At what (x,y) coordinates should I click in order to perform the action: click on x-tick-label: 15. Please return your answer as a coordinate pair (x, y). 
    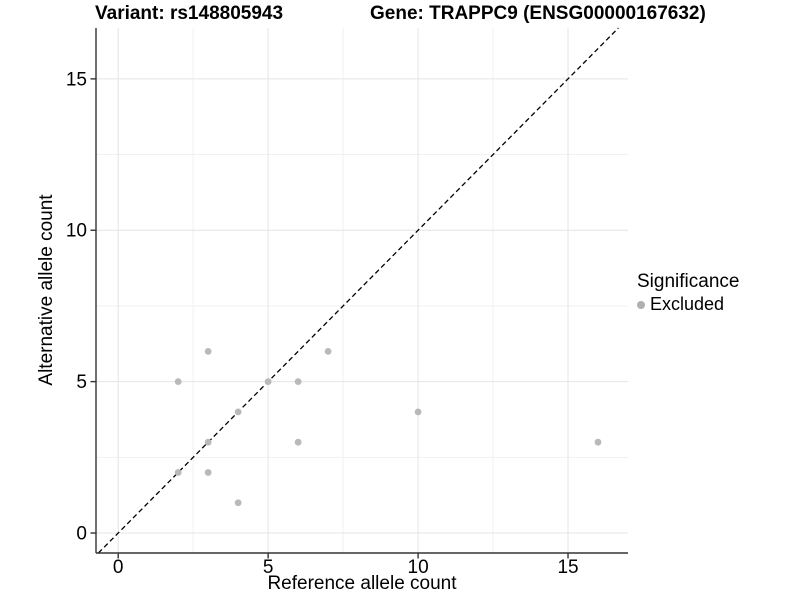
    Looking at the image, I should click on (567, 567).